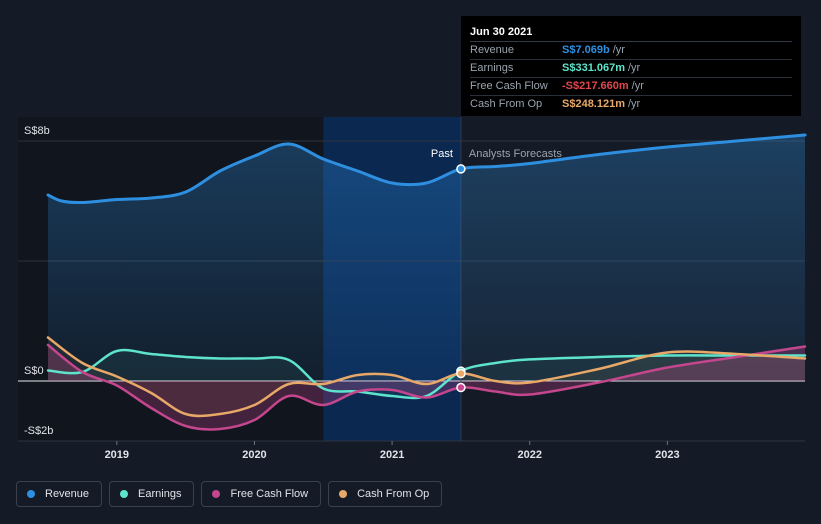 The width and height of the screenshot is (821, 524). What do you see at coordinates (34, 371) in the screenshot?
I see `y-tick-label: S$0` at bounding box center [34, 371].